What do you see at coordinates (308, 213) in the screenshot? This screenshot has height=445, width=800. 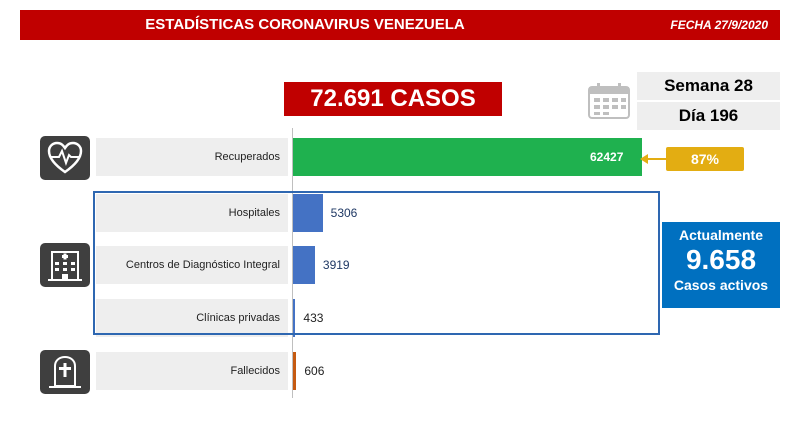 I see `bar-hospitals` at bounding box center [308, 213].